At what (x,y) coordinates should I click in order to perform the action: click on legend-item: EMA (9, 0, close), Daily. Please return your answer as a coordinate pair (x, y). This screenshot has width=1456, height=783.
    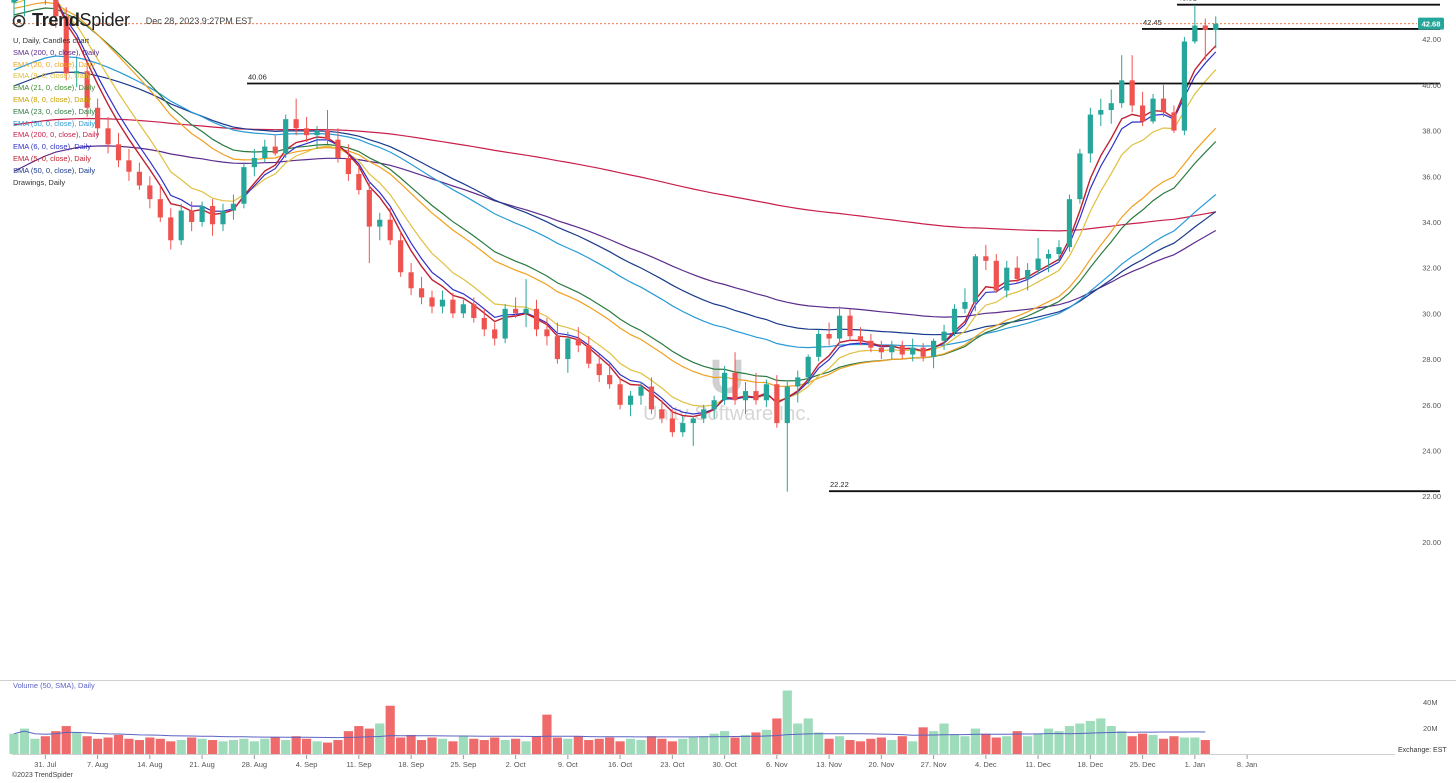
    Looking at the image, I should click on (52, 76).